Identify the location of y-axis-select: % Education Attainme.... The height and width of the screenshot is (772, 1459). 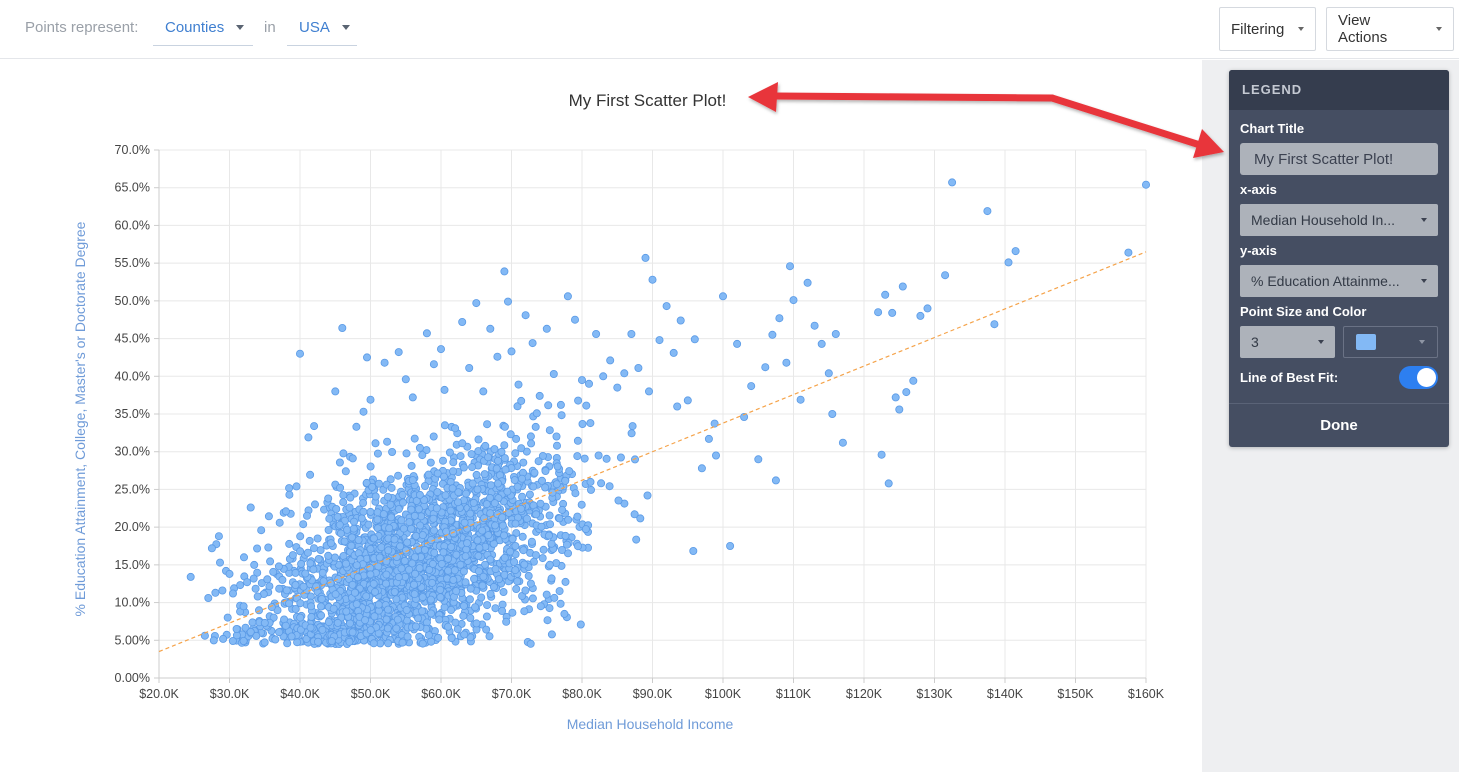
(1339, 281).